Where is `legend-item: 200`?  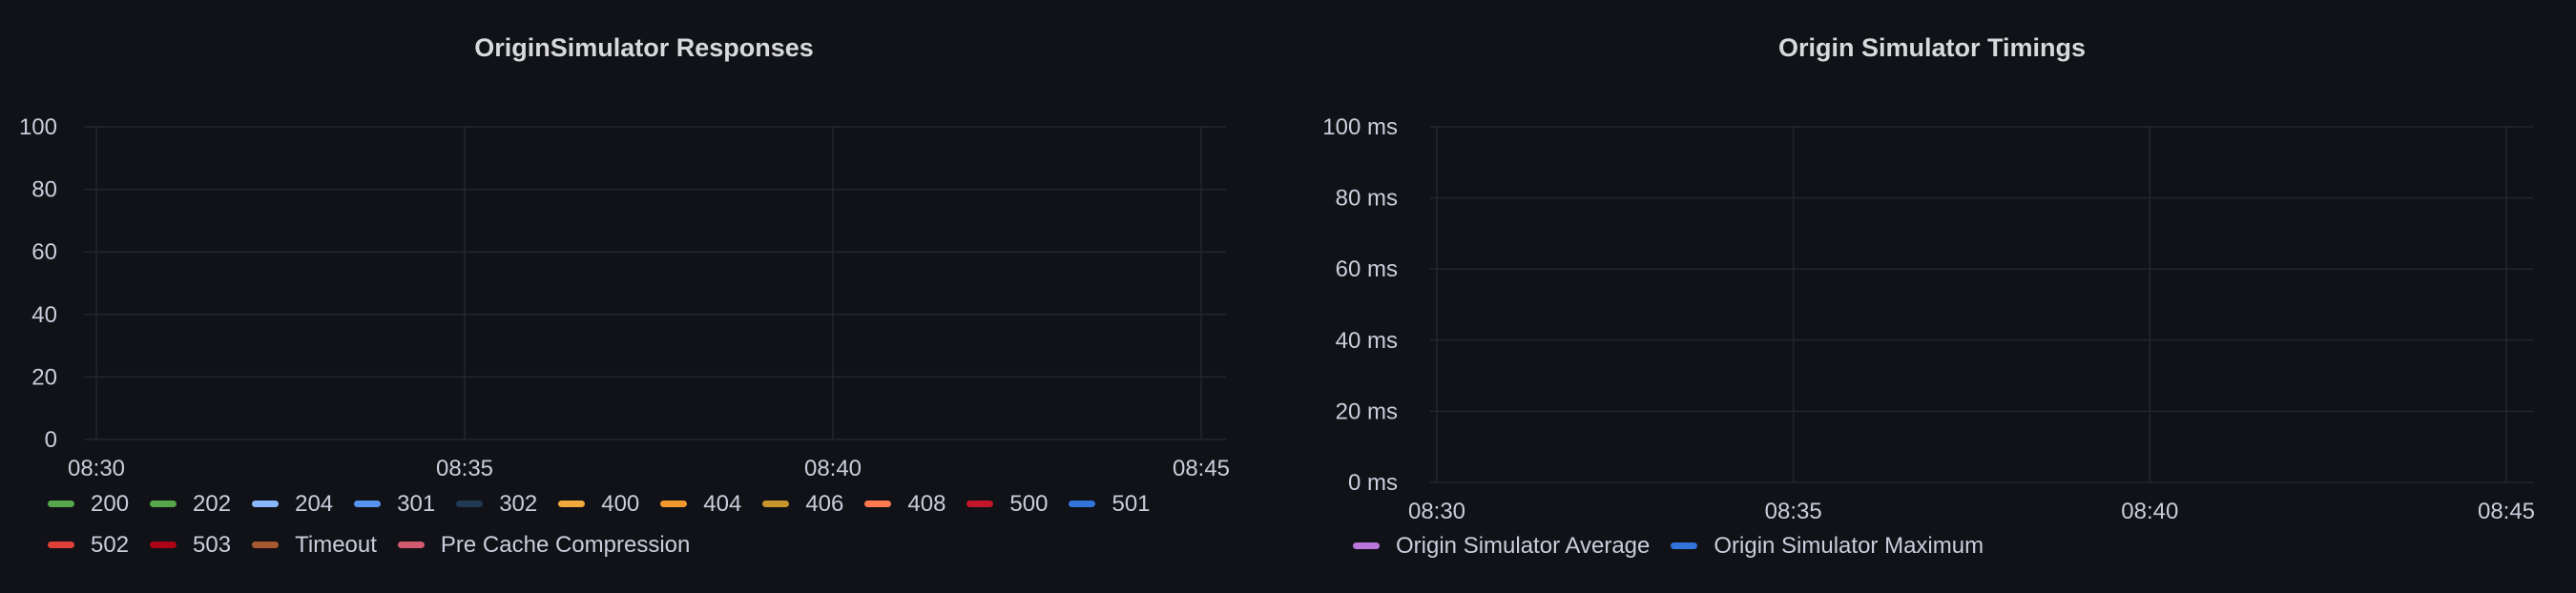 legend-item: 200 is located at coordinates (88, 503).